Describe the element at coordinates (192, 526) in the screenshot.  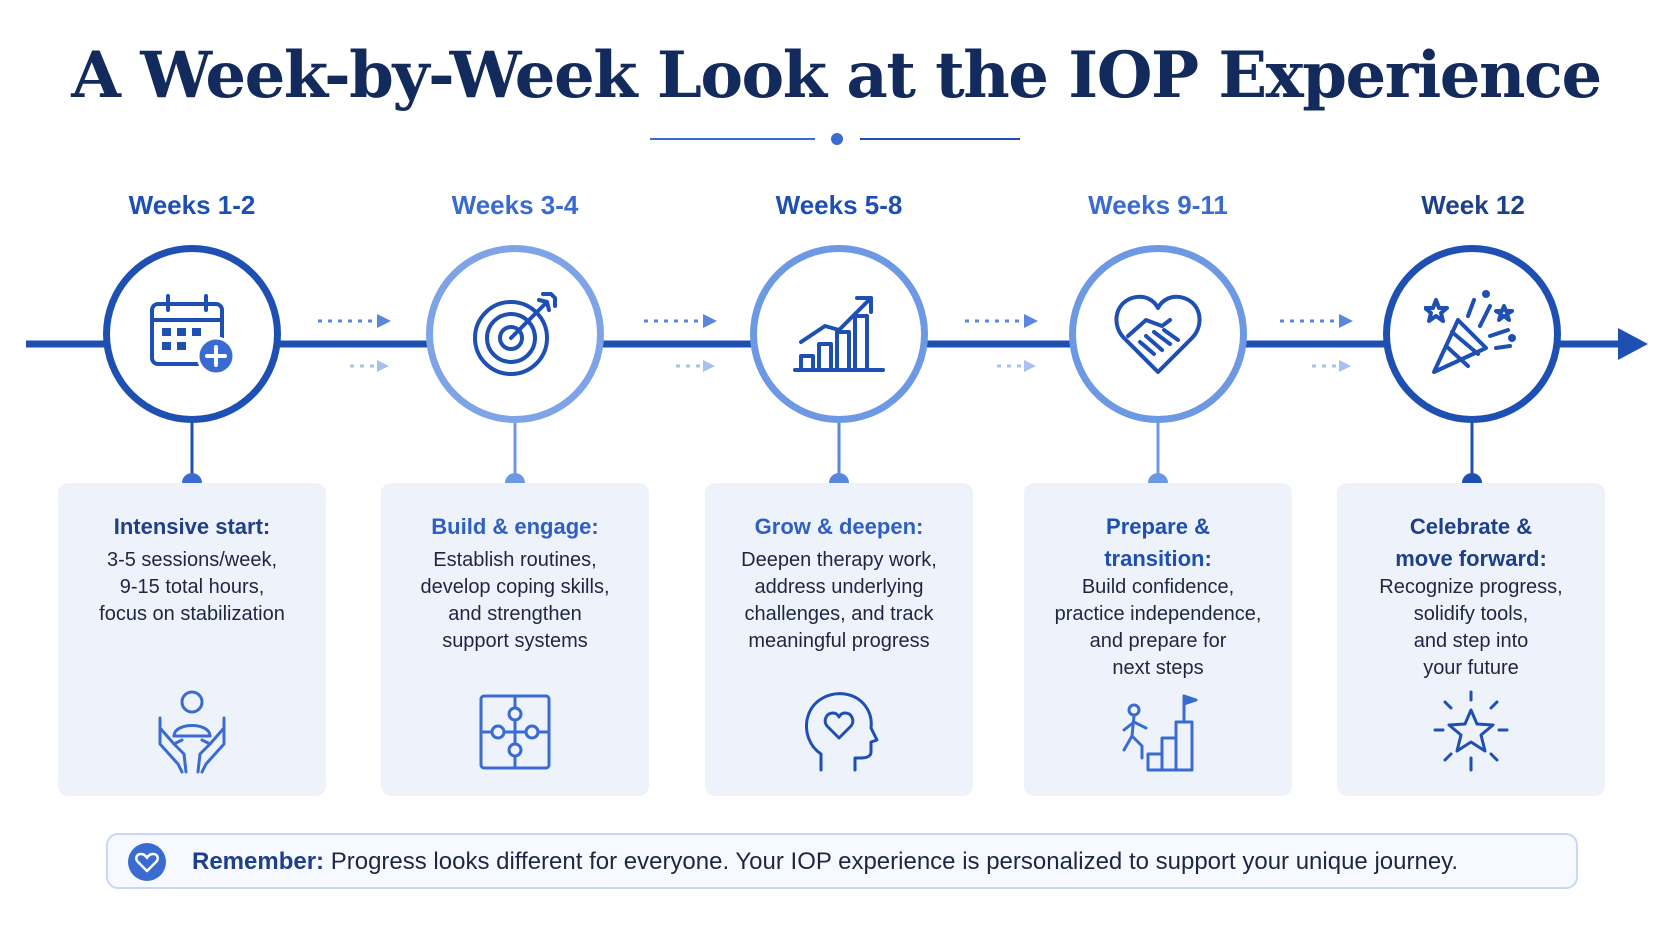
I see `card-title: Intensive start:` at that location.